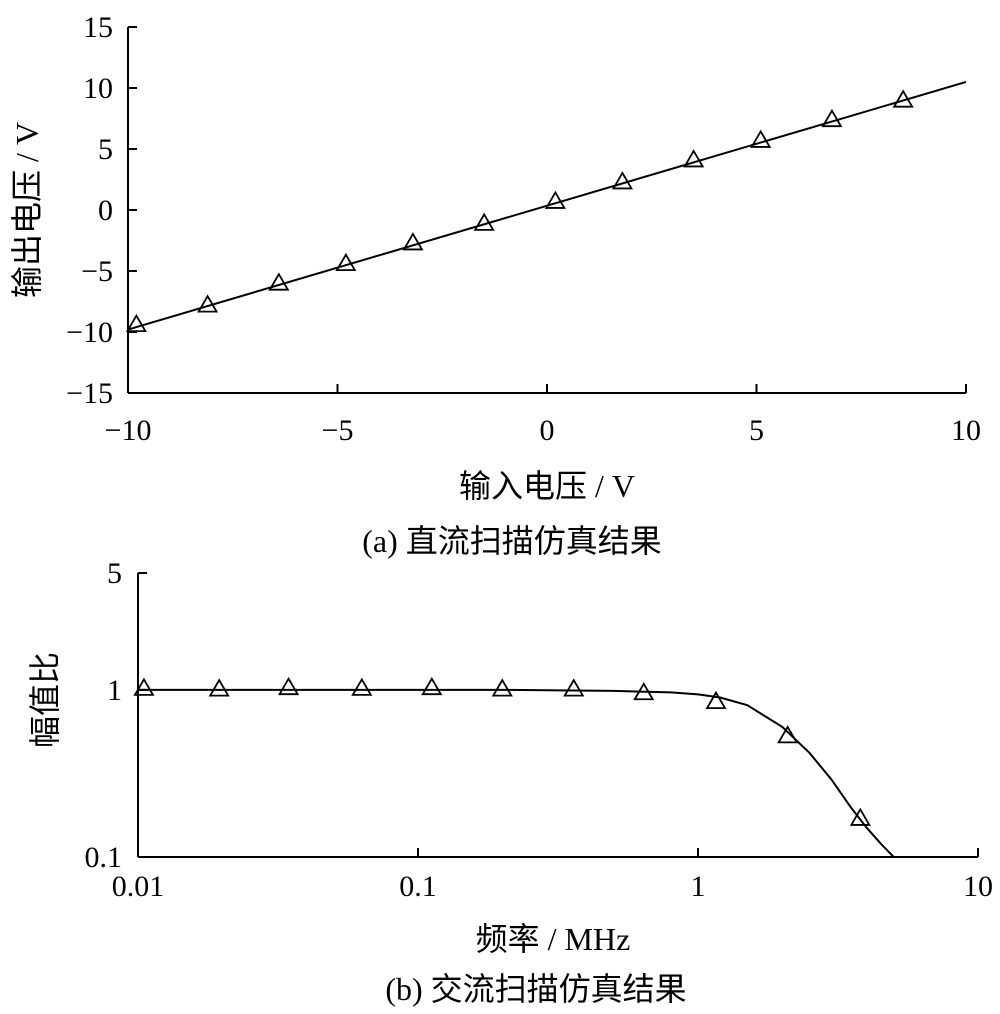 This screenshot has width=1000, height=1014. Describe the element at coordinates (97, 271) in the screenshot. I see `chart-a-y-tick-label: −5` at that location.